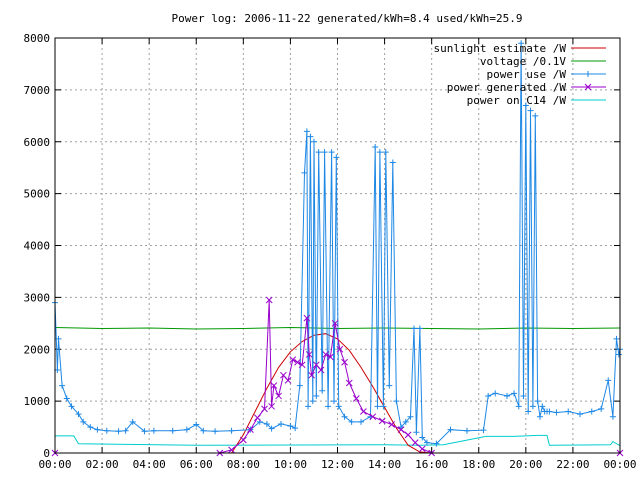 Image resolution: width=640 pixels, height=480 pixels. I want to click on y-tick-label: 3000, so click(37, 297).